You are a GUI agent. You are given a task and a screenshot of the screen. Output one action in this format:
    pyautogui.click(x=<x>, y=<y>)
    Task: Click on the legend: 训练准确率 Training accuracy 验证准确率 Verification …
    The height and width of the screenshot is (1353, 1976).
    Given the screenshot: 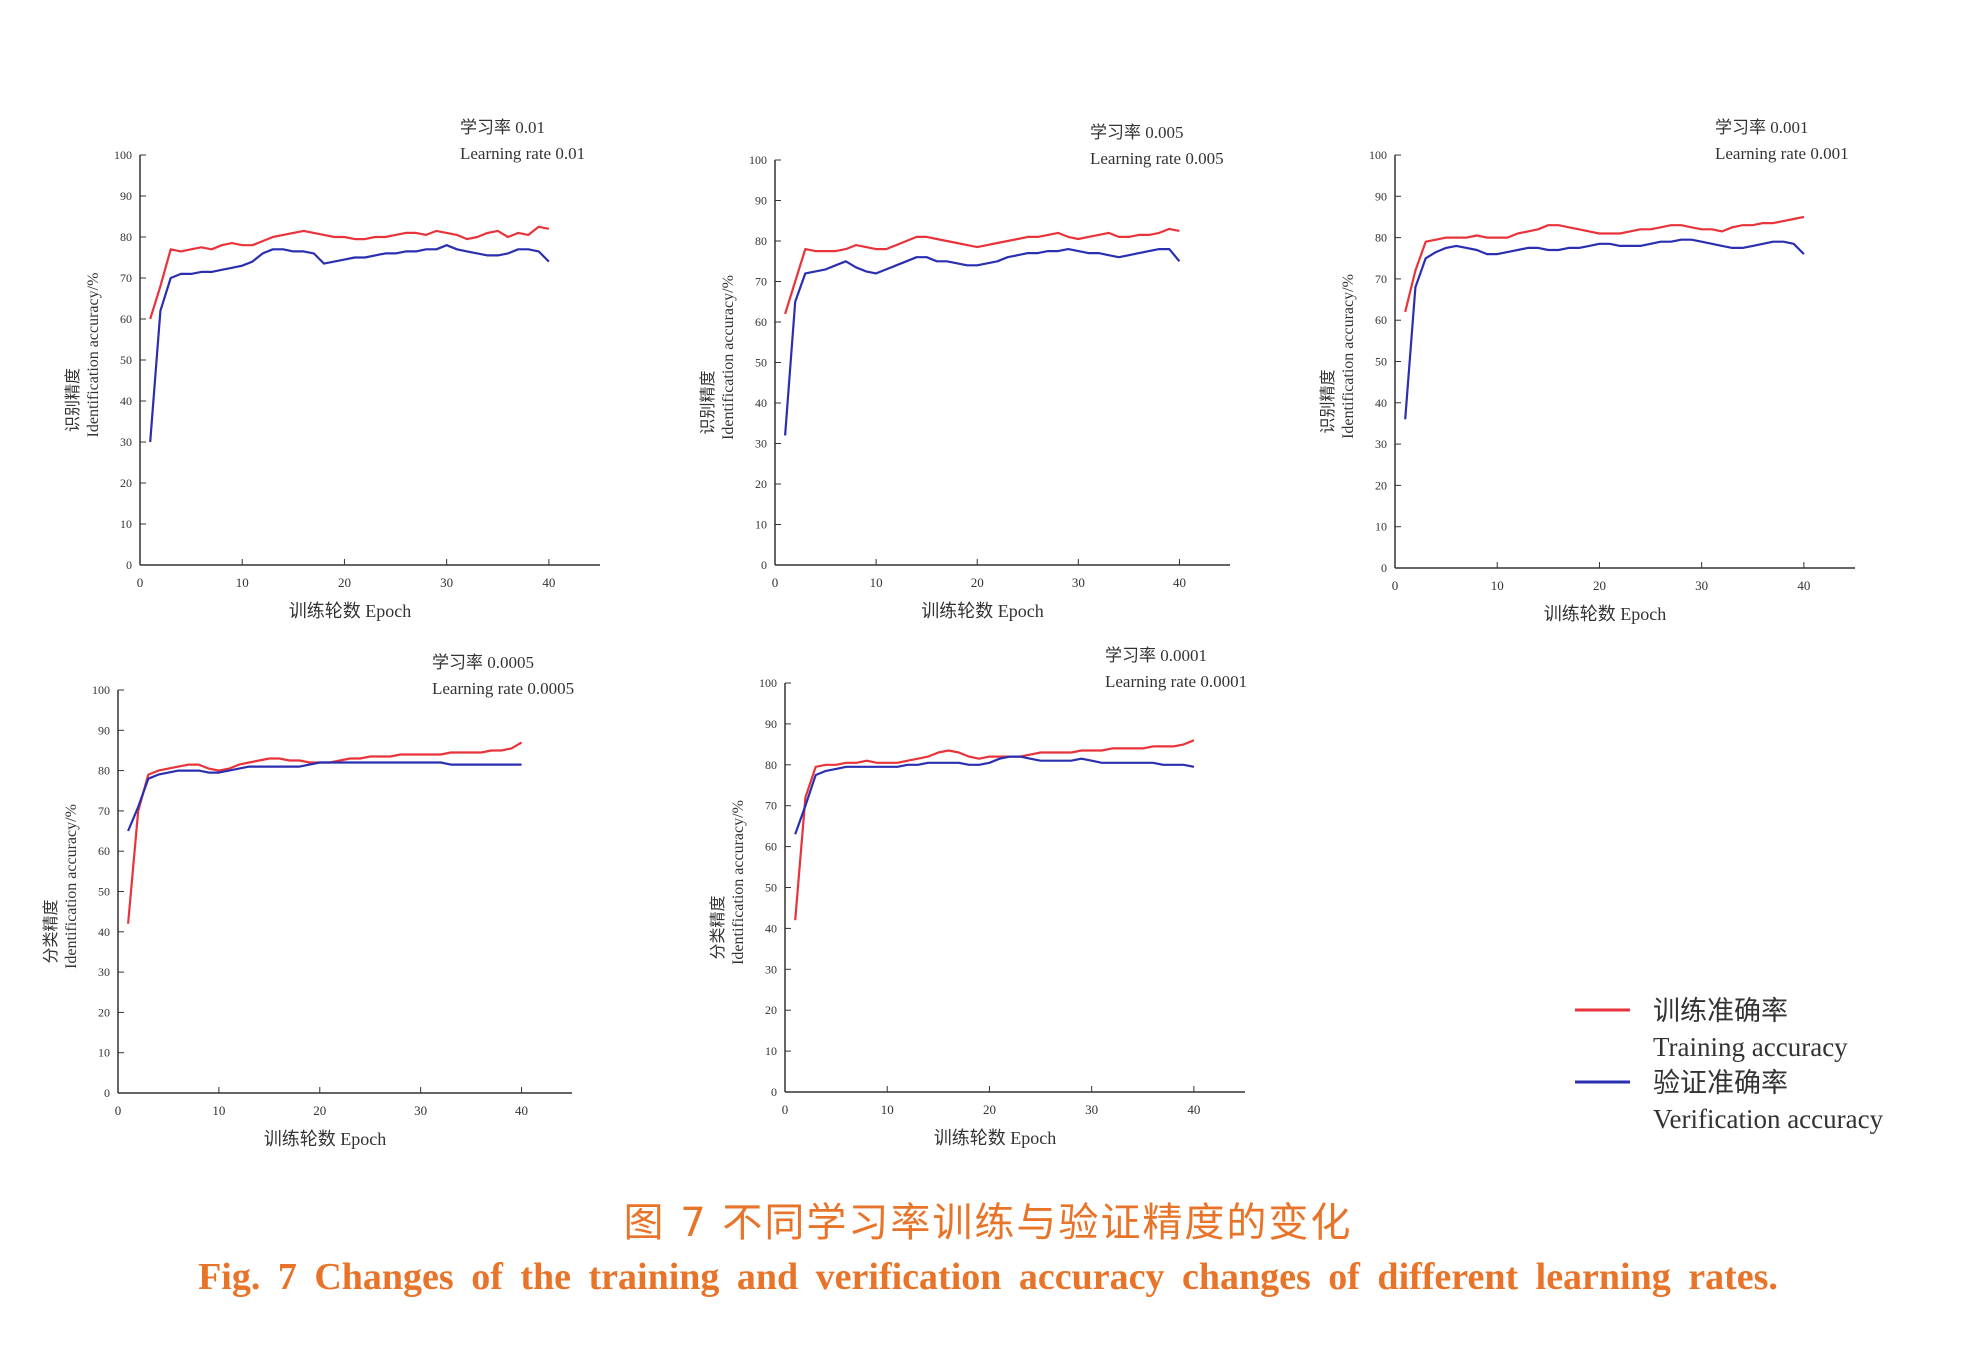 What is the action you would take?
    pyautogui.click(x=1729, y=1065)
    